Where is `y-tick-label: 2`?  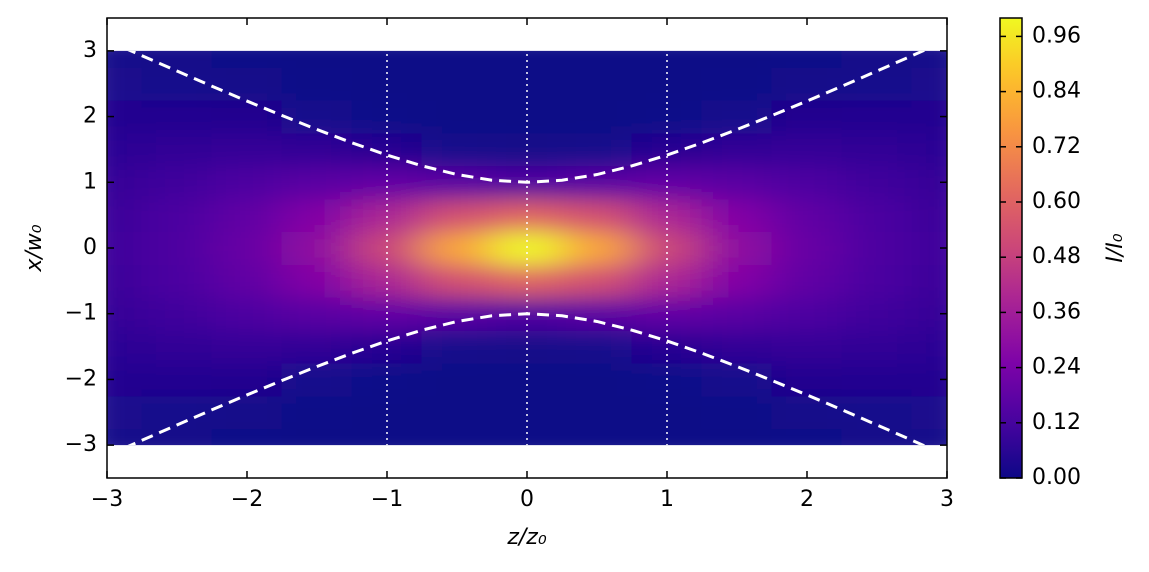 y-tick-label: 2 is located at coordinates (90, 116).